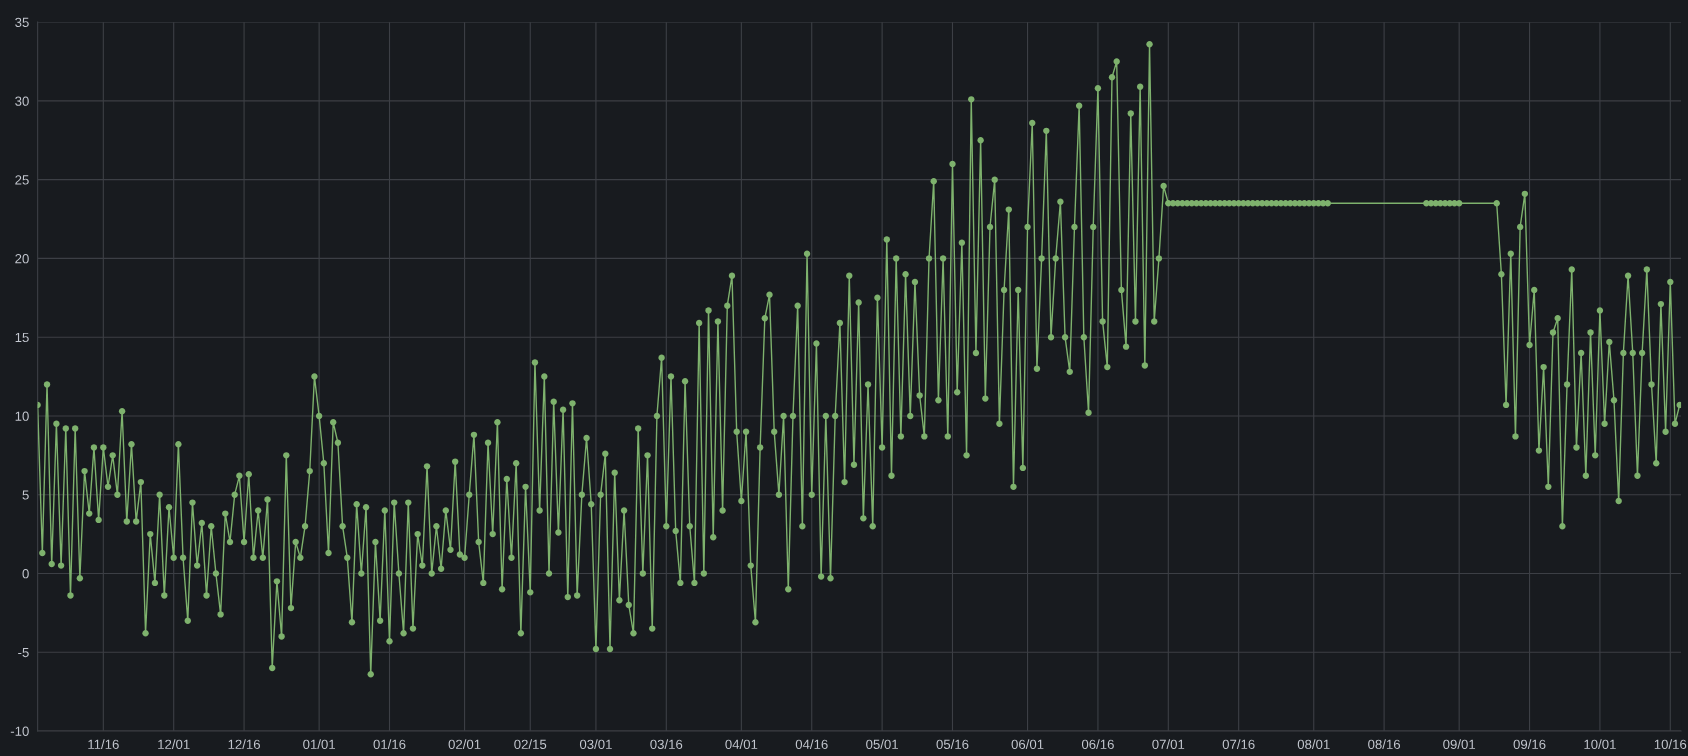  What do you see at coordinates (389, 744) in the screenshot?
I see `x-tick-label: 01/16` at bounding box center [389, 744].